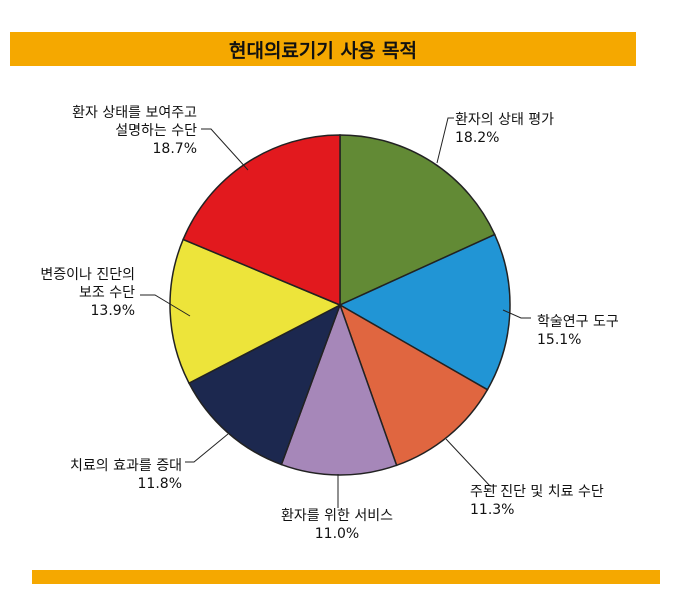  Describe the element at coordinates (537, 492) in the screenshot. I see `slice-label: 주된 진단 및 치료 수단` at that location.